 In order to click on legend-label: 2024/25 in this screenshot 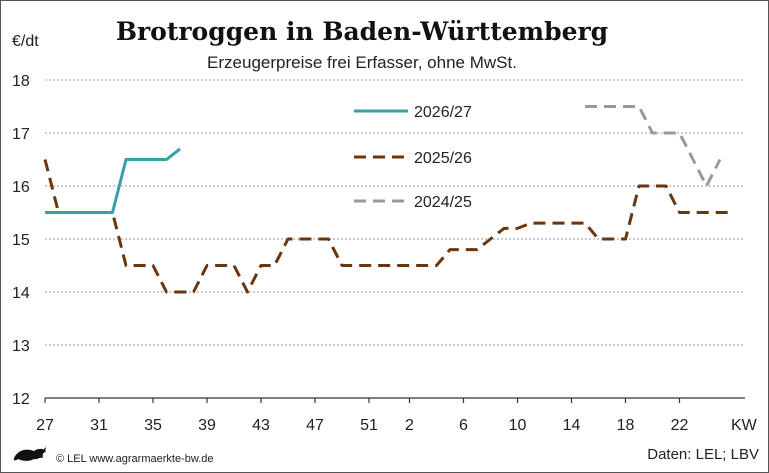, I will do `click(443, 202)`.